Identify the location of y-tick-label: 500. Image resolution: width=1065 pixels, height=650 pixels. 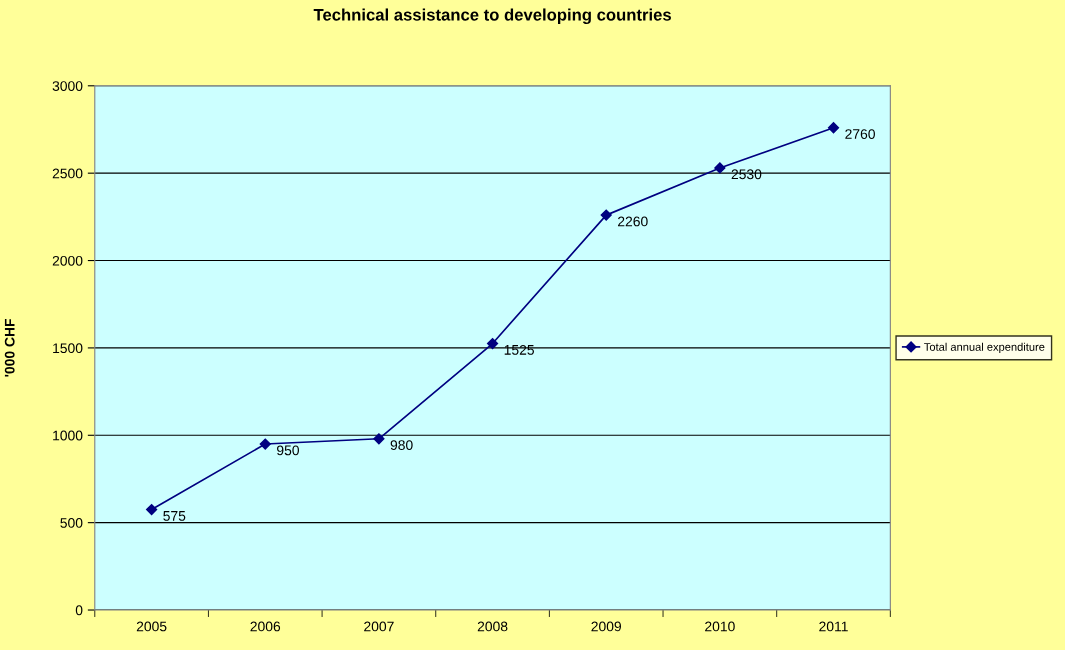
(71, 522).